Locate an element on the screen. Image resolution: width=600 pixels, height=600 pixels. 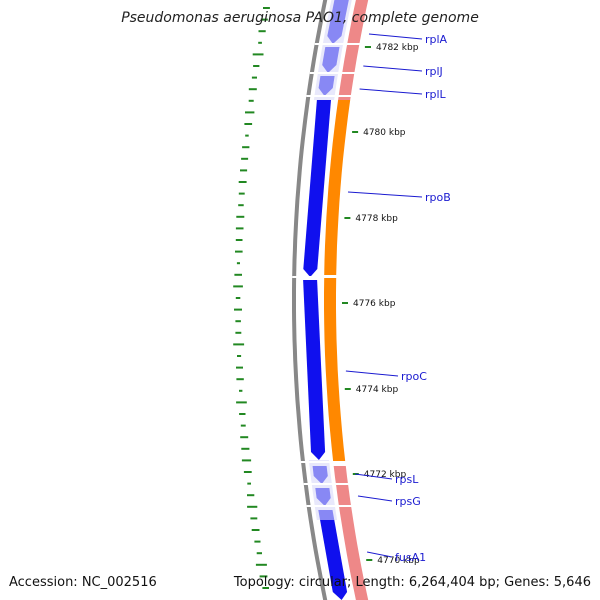
rna-feature-bottom is located at coordinates (351, 533).